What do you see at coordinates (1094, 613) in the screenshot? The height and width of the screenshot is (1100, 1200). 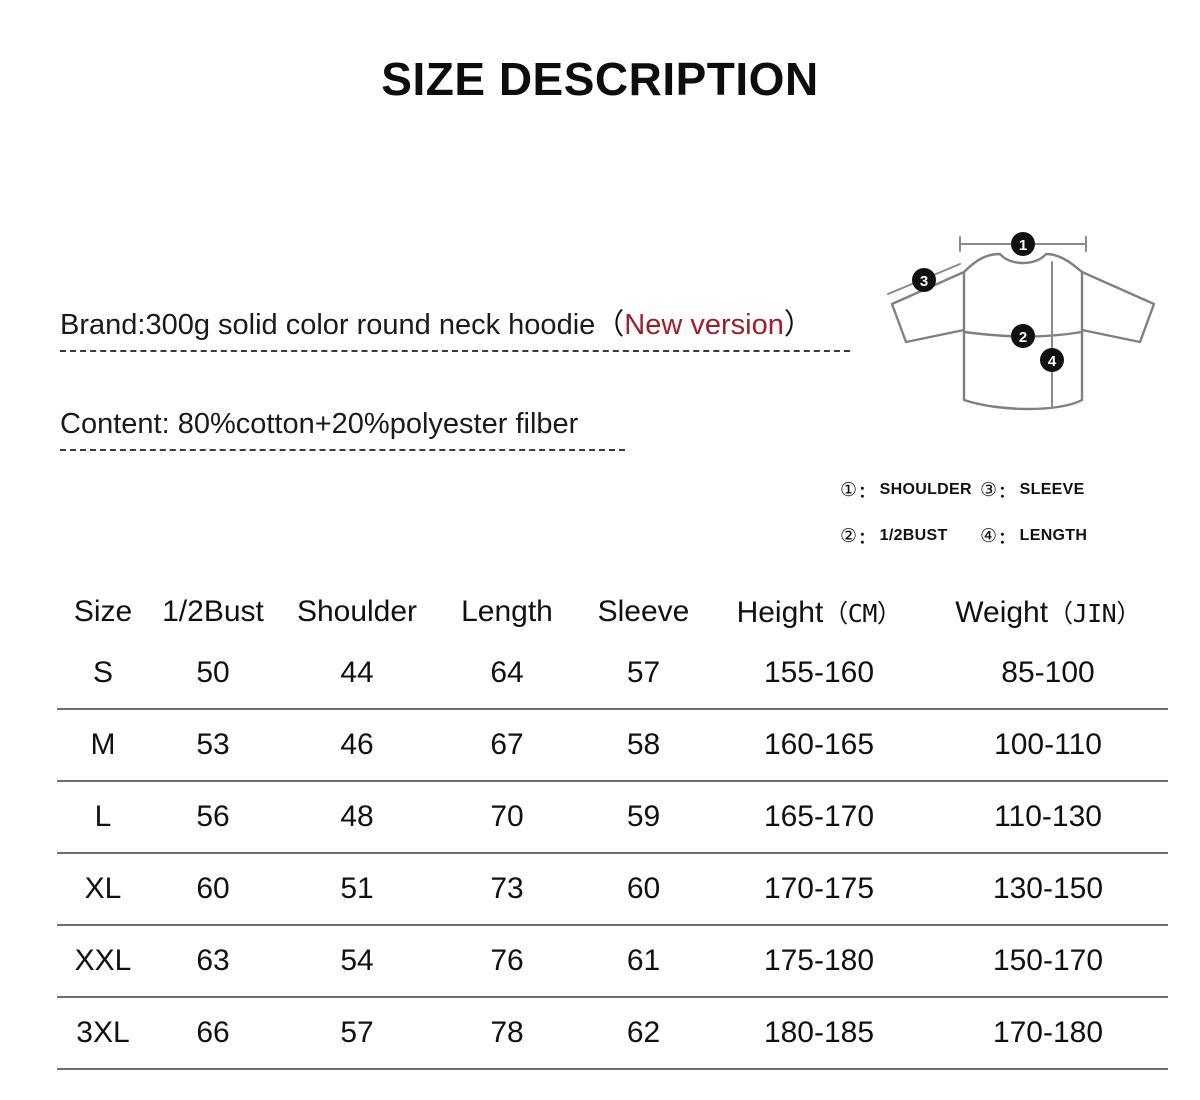 I see `header-unit: （JIN）` at bounding box center [1094, 613].